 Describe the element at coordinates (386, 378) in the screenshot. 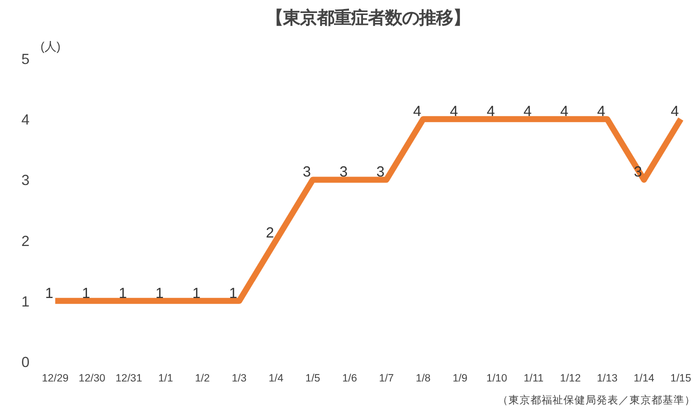

I see `x-tick-label: 1/7` at that location.